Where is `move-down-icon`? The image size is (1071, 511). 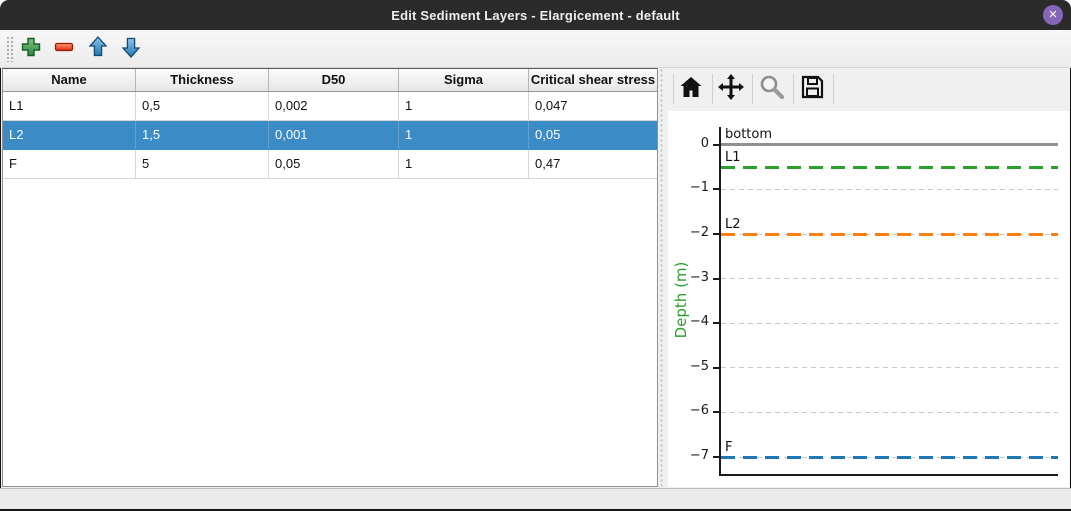
move-down-icon is located at coordinates (131, 49).